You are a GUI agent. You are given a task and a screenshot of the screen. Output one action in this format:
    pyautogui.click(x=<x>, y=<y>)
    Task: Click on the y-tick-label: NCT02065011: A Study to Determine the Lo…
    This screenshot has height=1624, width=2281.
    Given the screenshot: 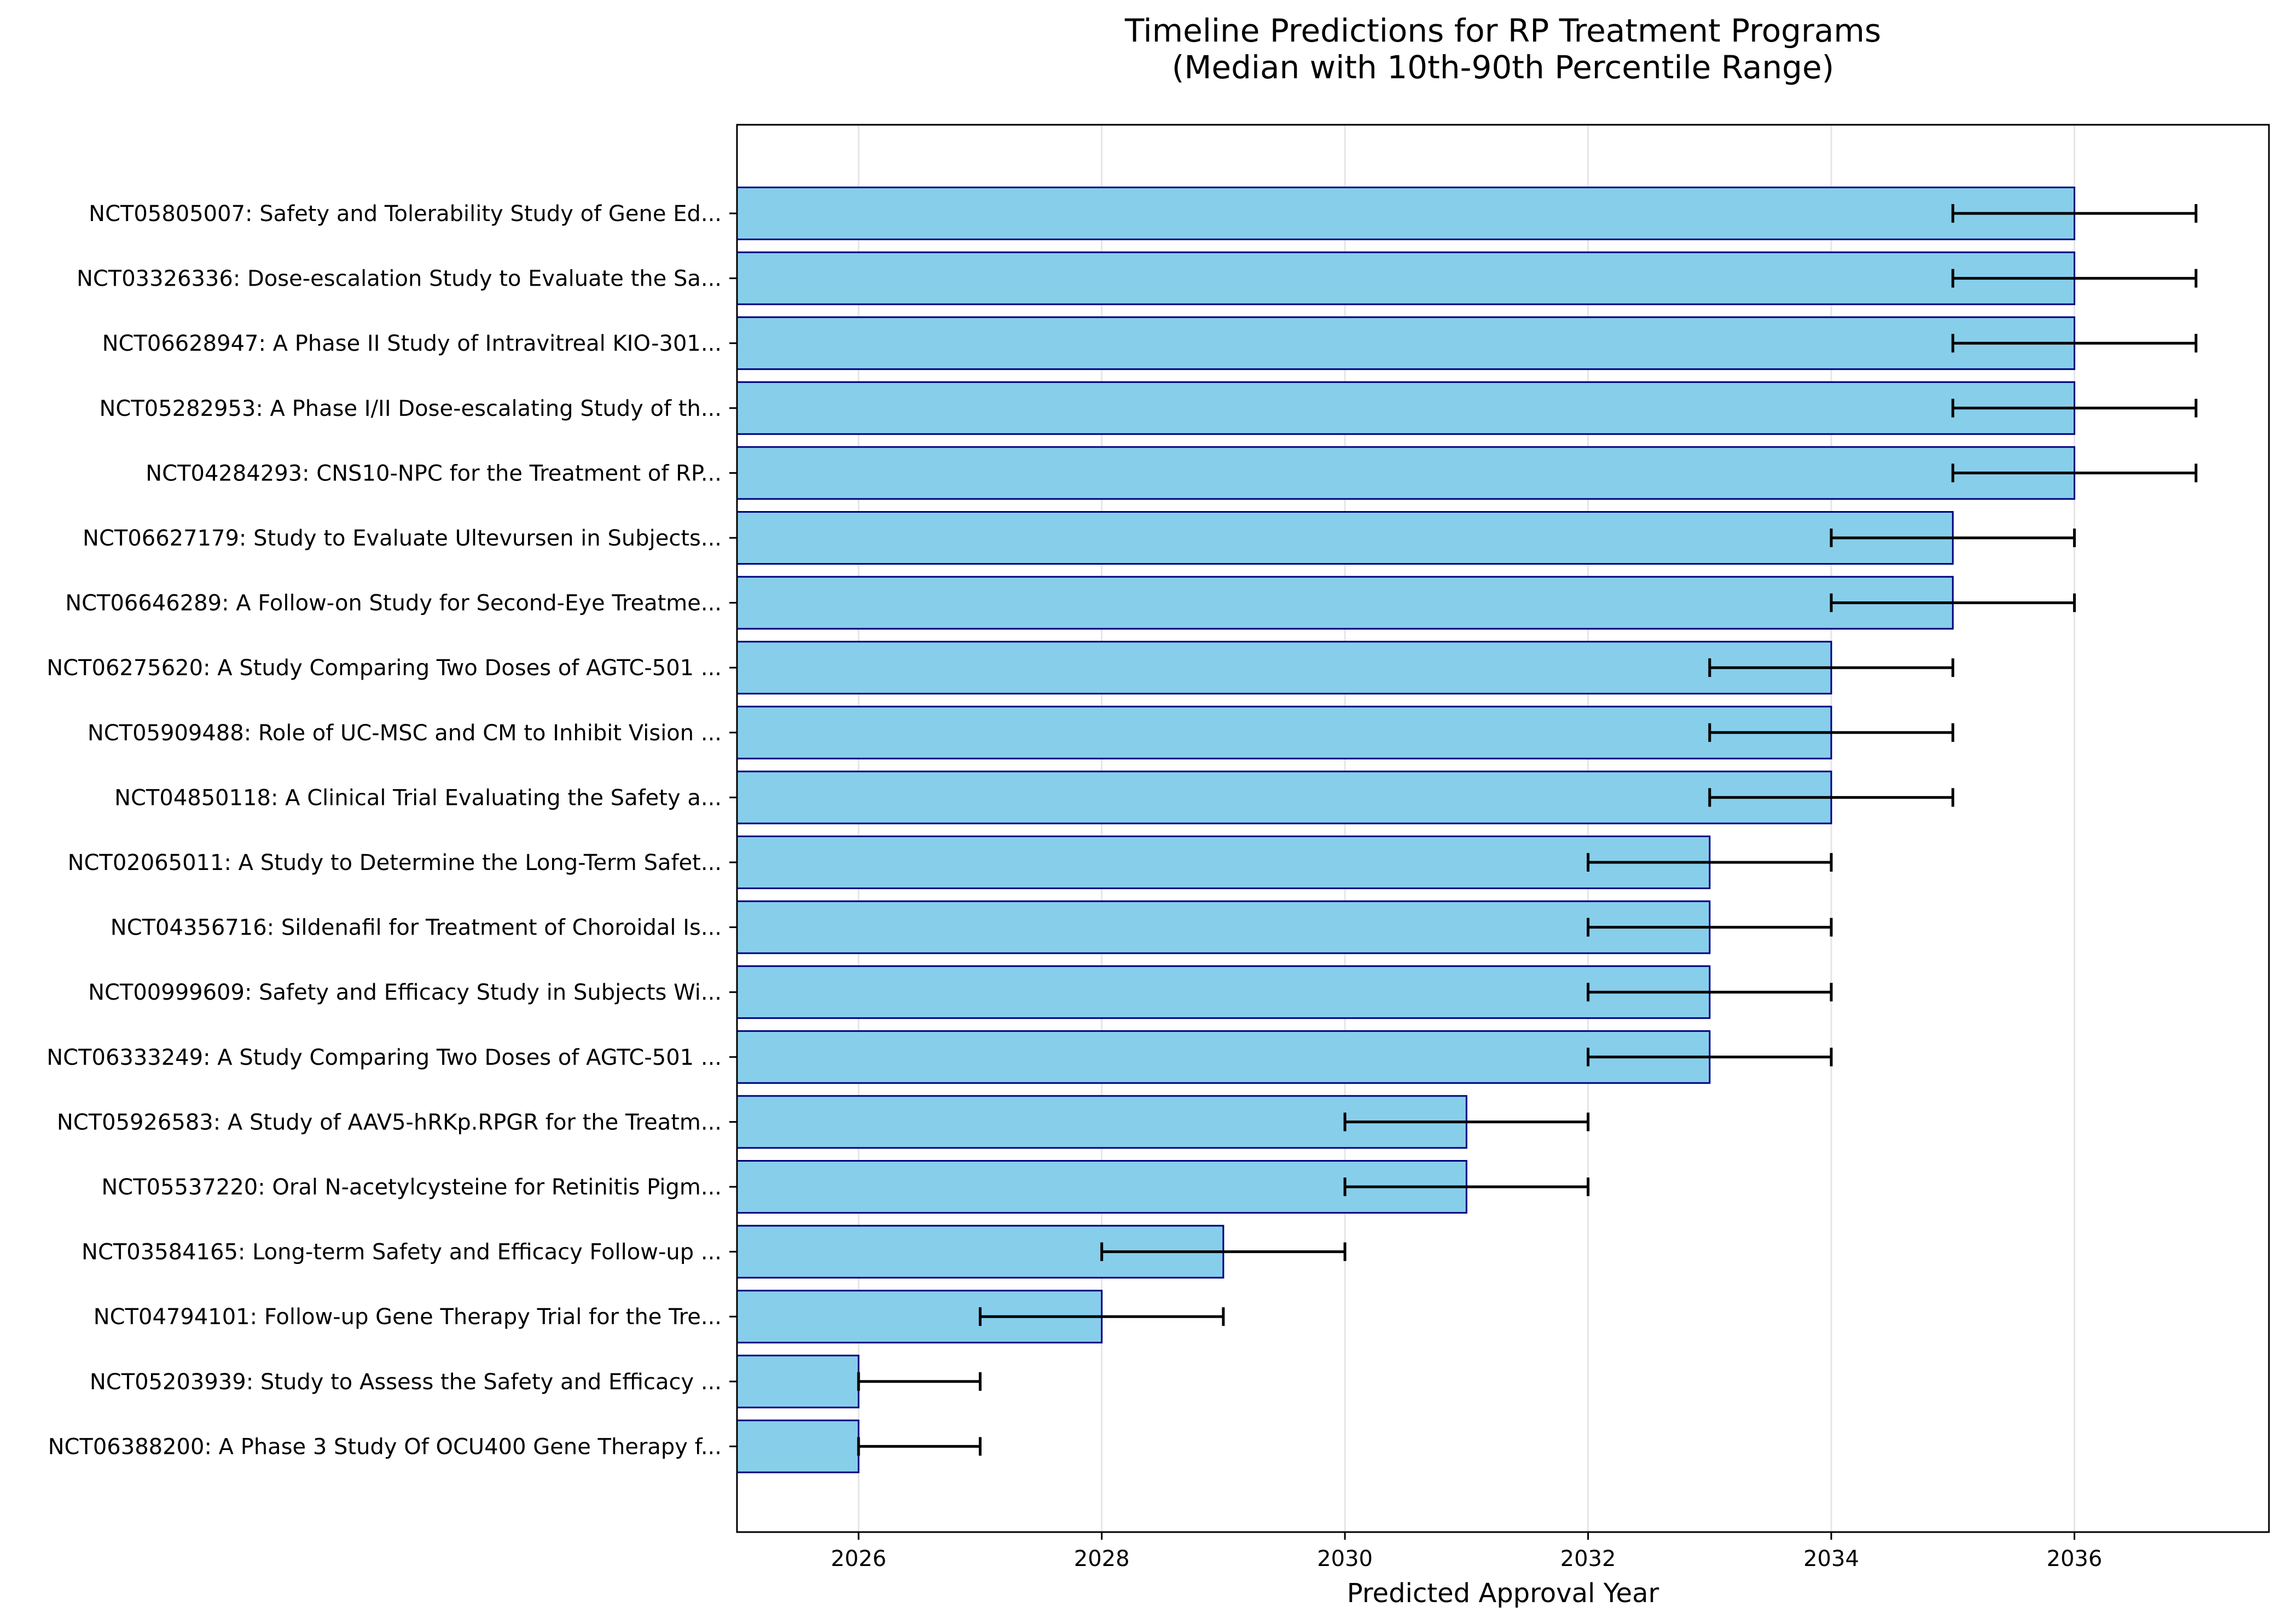 What is the action you would take?
    pyautogui.click(x=395, y=863)
    